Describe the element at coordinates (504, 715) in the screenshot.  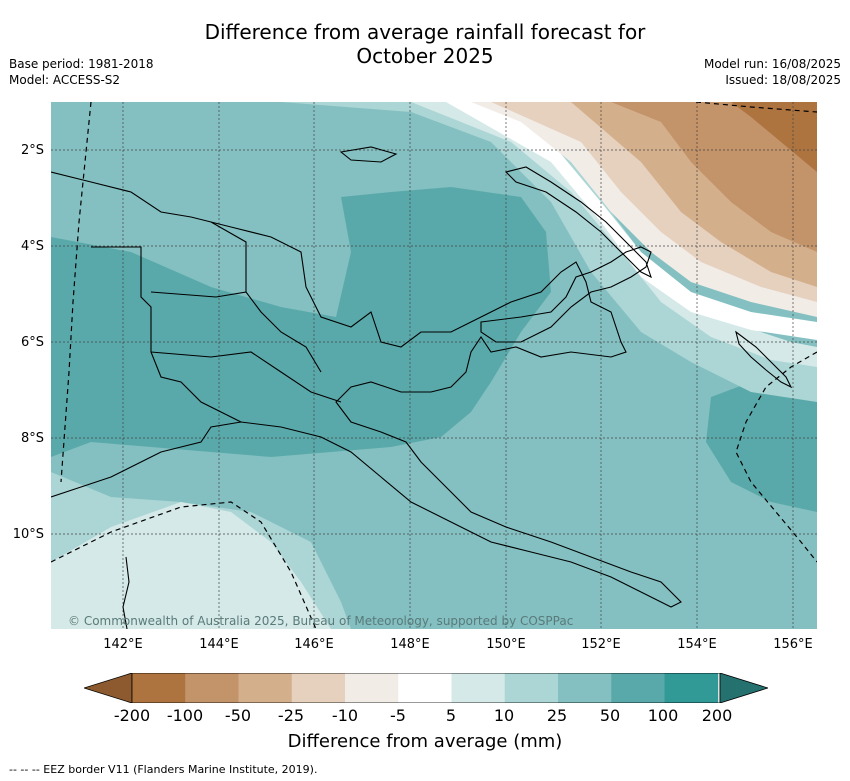
I see `cb-tick-10: 10` at that location.